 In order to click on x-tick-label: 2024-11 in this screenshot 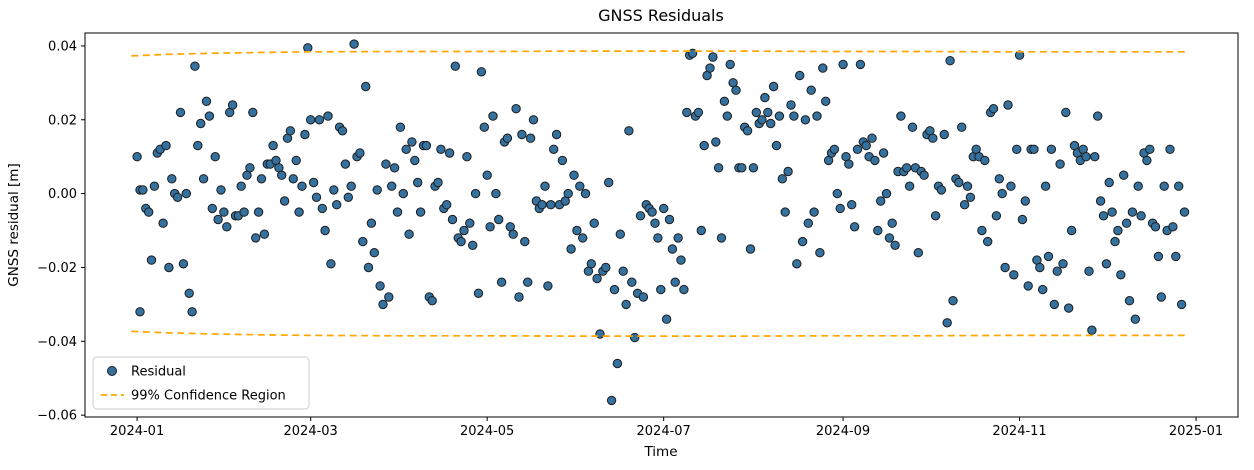, I will do `click(1019, 431)`.